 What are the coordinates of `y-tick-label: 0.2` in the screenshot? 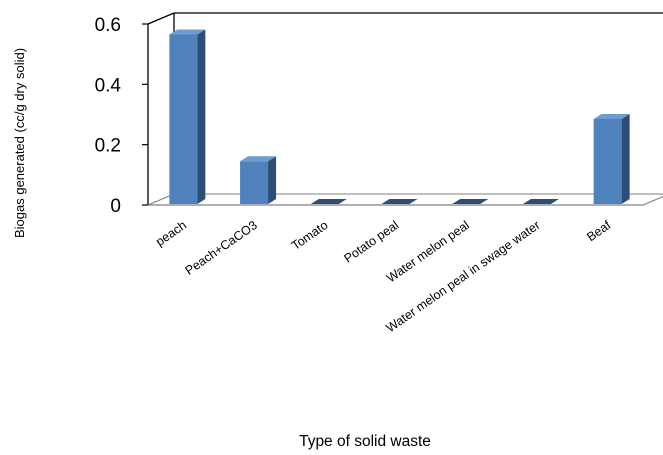 It's located at (108, 146).